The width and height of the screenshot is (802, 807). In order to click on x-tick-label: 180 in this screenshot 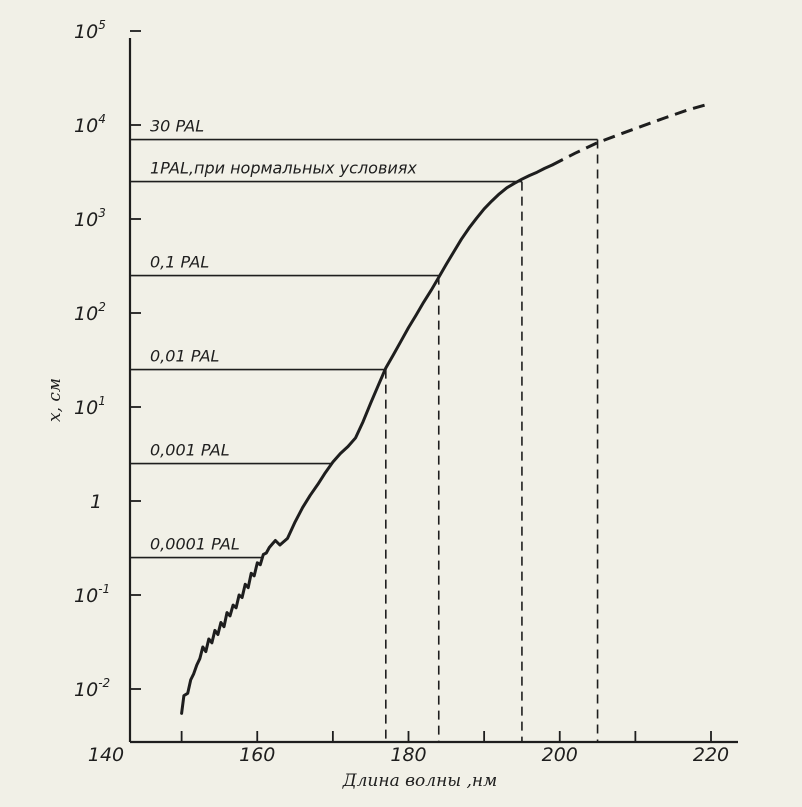, I will do `click(408, 755)`.